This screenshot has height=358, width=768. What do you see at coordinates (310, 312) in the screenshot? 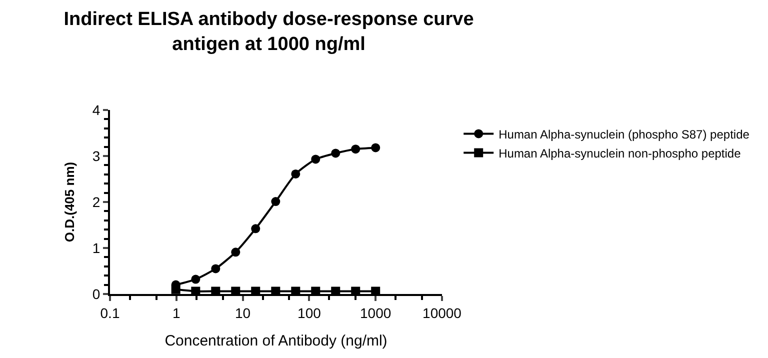
I see `x-tick-label: 100` at bounding box center [310, 312].